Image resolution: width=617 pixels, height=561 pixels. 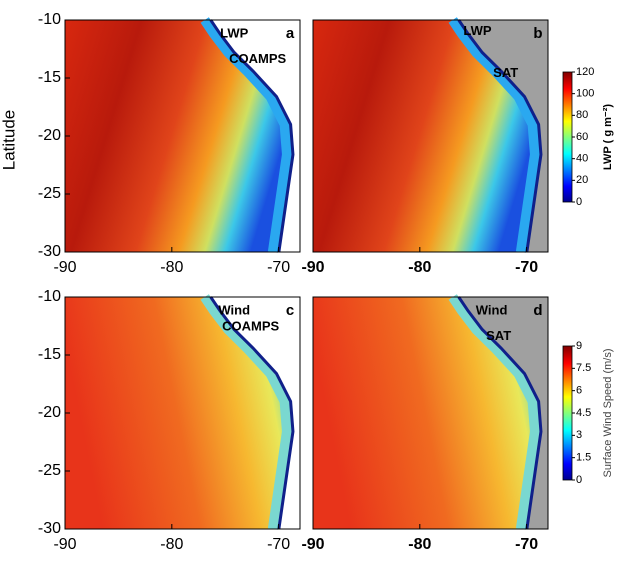 I want to click on colorbar-tick-label: 9, so click(x=579, y=346).